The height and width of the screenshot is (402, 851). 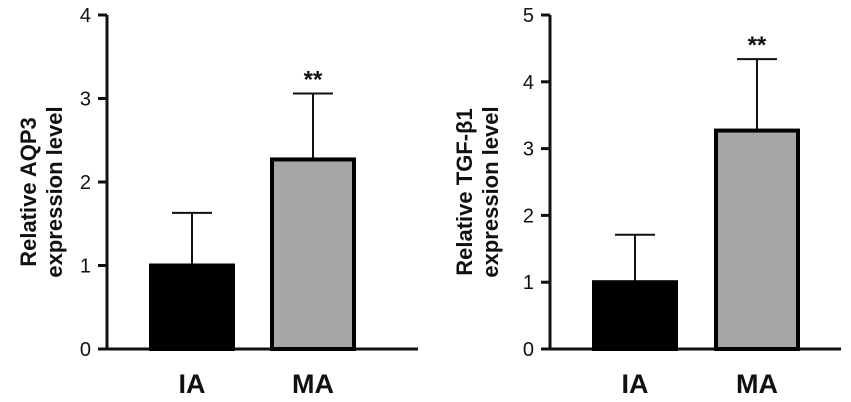 What do you see at coordinates (757, 239) in the screenshot?
I see `chart2-bar-MA` at bounding box center [757, 239].